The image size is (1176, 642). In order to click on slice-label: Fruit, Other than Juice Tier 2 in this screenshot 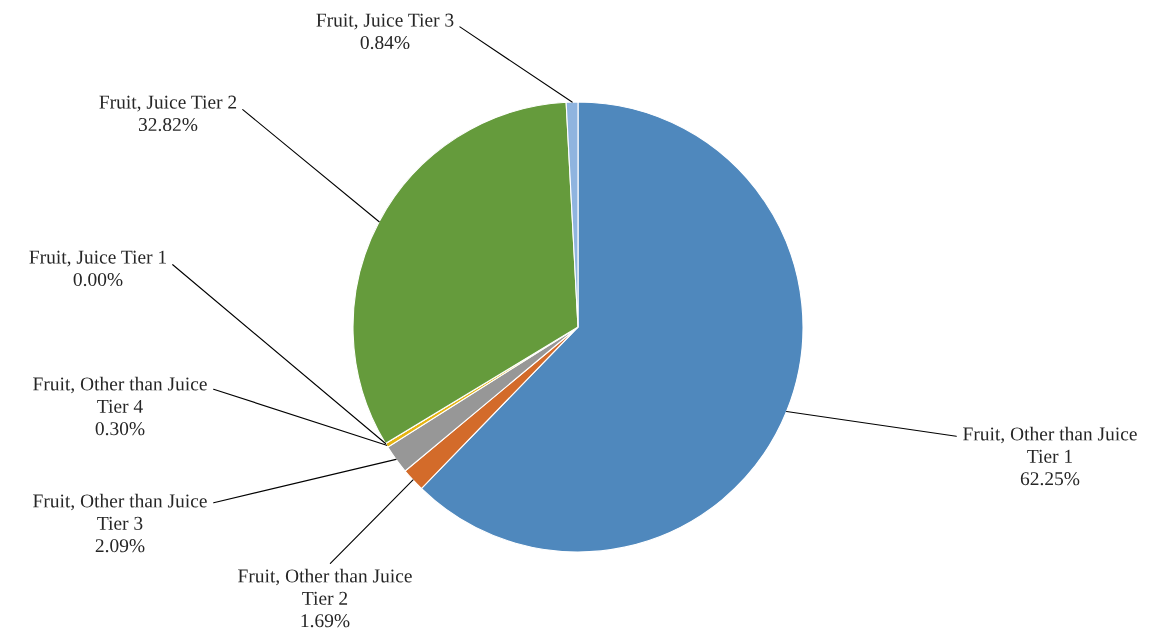, I will do `click(325, 586)`.